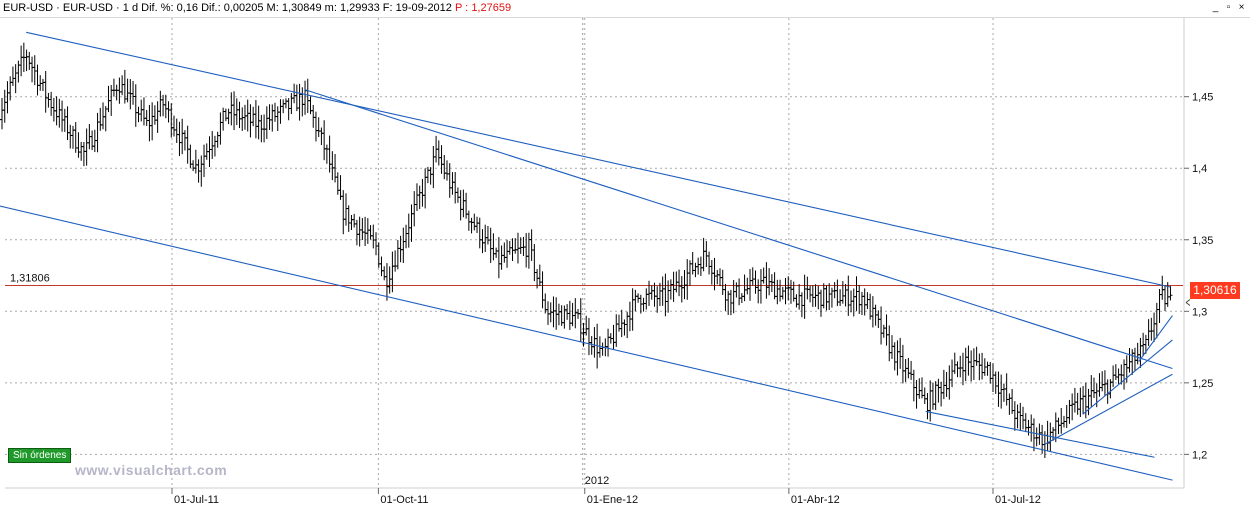  Describe the element at coordinates (1040, 434) in the screenshot. I see `trend-line-recent-support` at that location.